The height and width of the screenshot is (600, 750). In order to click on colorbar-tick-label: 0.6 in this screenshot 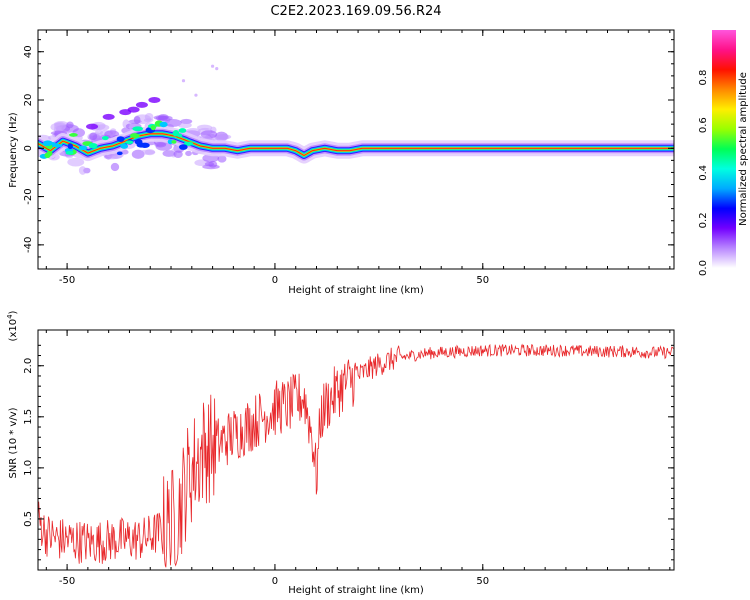, I will do `click(703, 125)`.